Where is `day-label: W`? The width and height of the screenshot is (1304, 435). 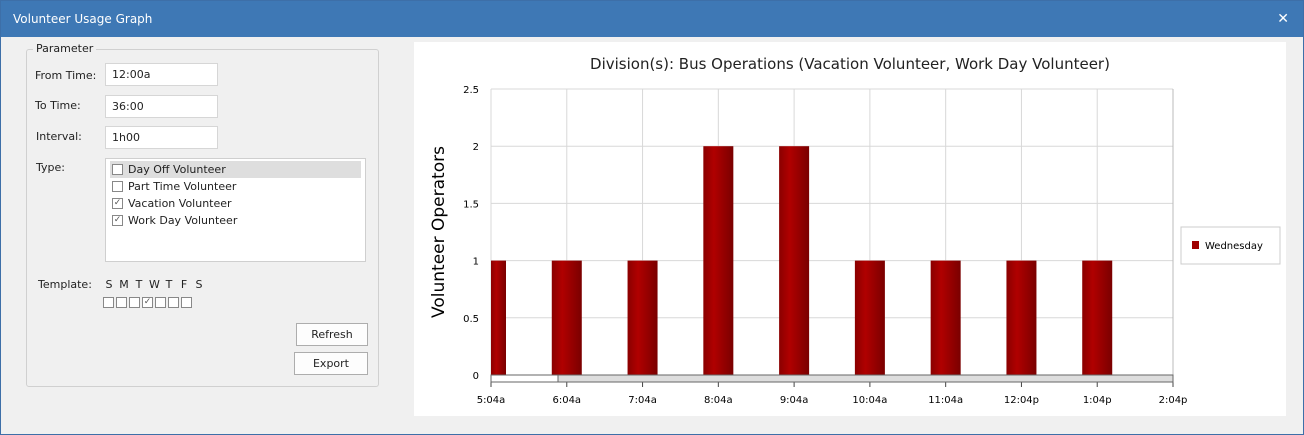
day-label: W is located at coordinates (154, 284).